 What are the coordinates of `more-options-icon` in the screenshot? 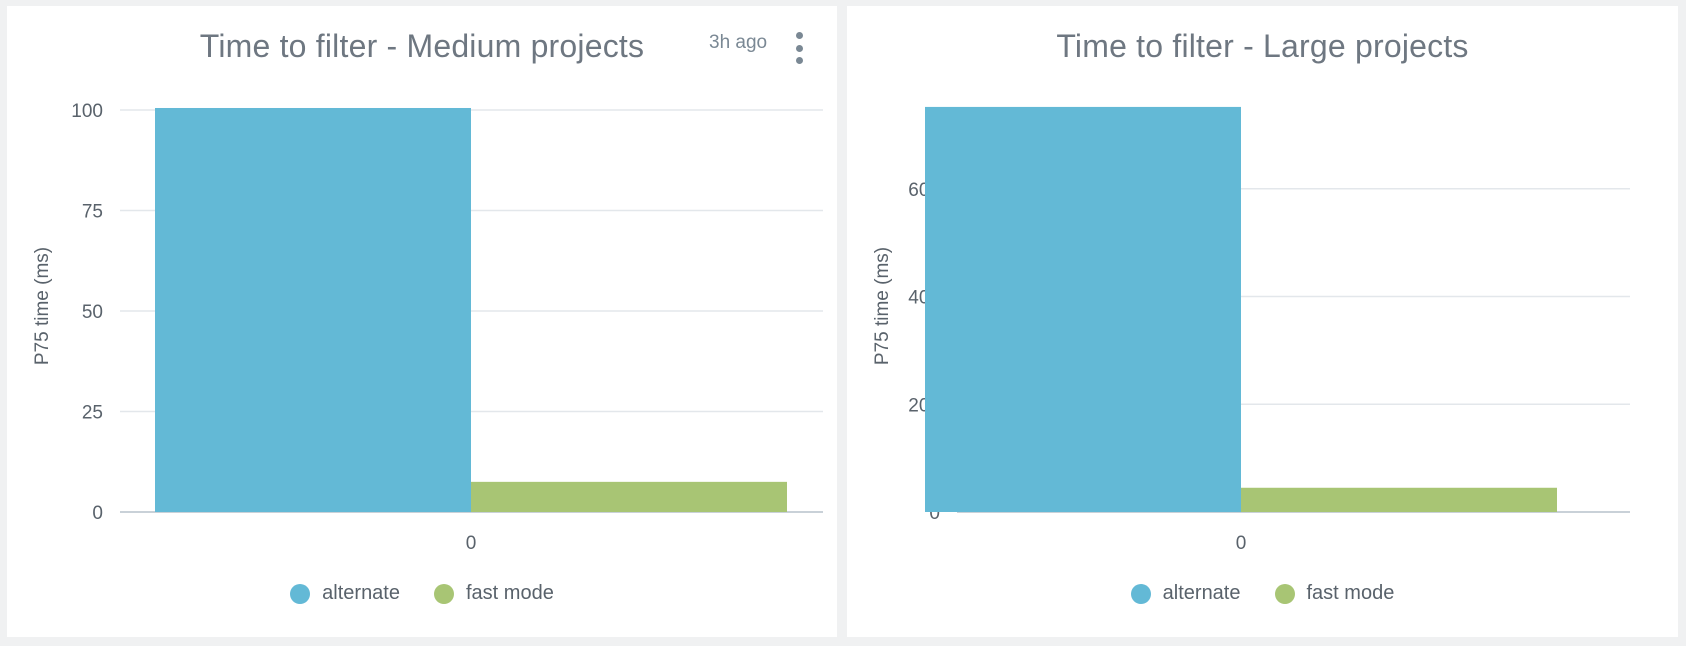 It's located at (799, 48).